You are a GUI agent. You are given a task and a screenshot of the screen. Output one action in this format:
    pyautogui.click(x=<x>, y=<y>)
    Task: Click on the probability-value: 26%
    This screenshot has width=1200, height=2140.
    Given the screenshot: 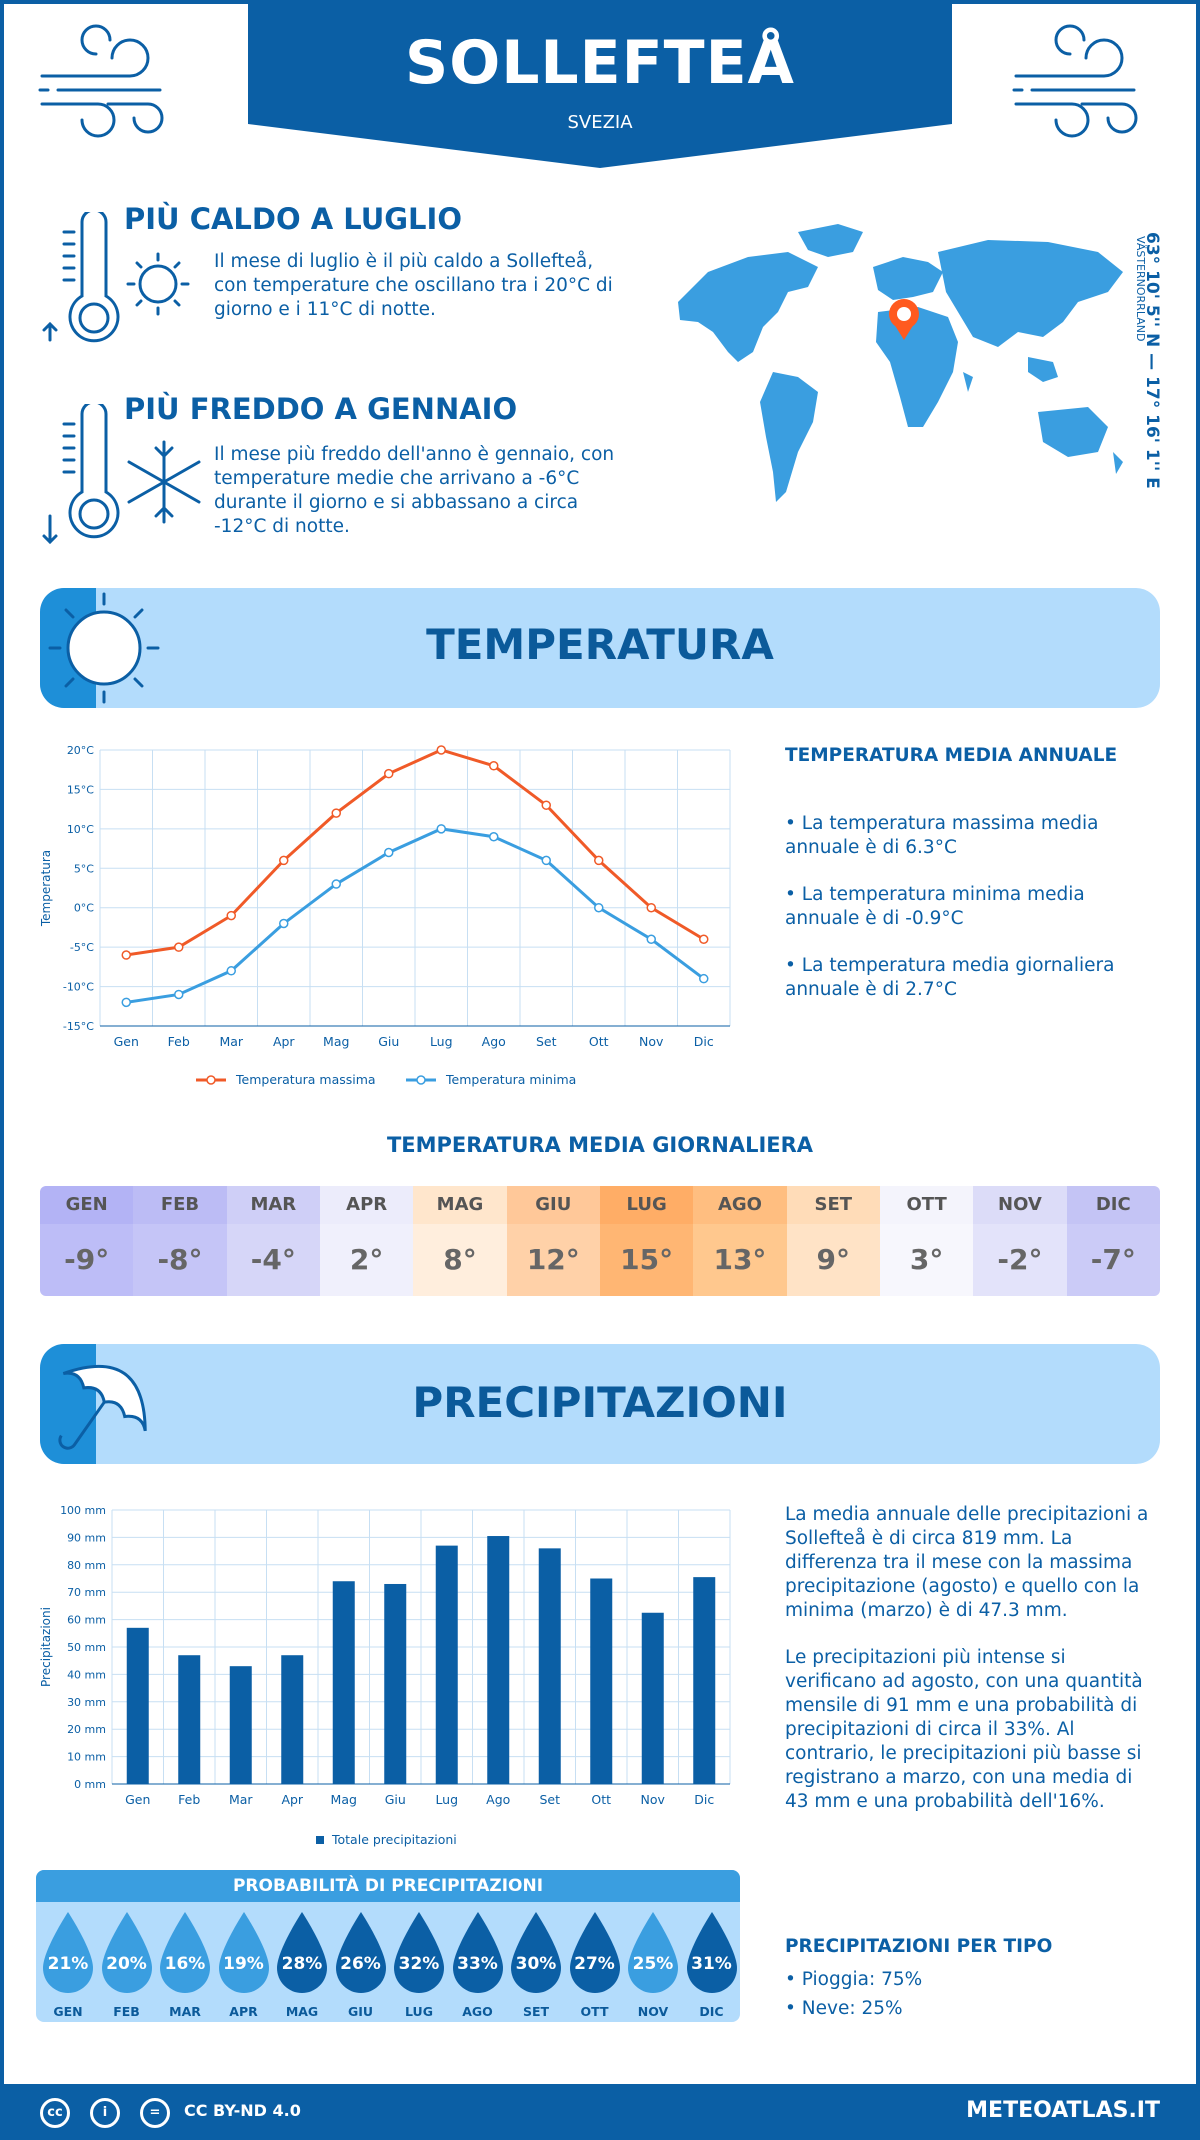 What is the action you would take?
    pyautogui.click(x=360, y=1964)
    